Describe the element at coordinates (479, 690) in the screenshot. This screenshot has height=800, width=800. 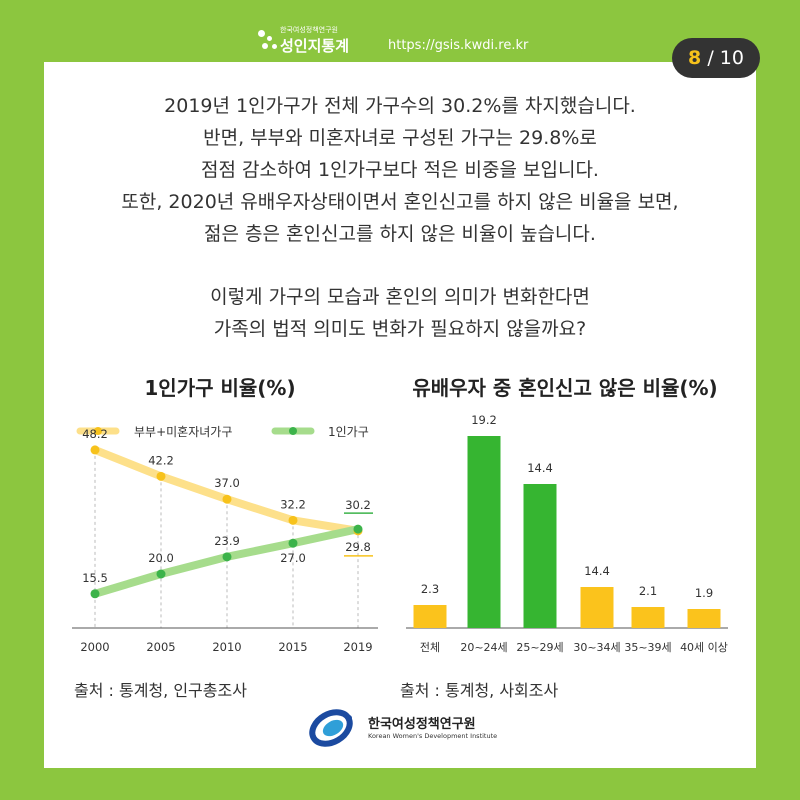
I see `bar-chart-source: 출처 : 통계청, 사회조사` at that location.